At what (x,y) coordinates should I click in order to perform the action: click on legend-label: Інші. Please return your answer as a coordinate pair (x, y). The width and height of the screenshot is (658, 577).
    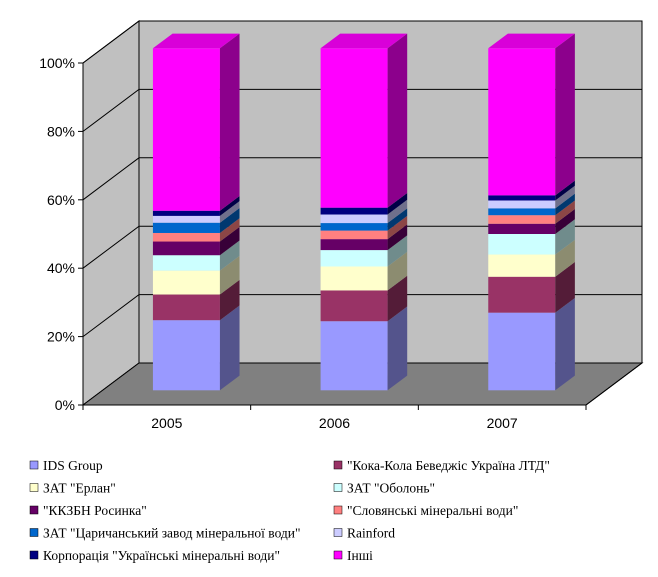
    Looking at the image, I should click on (360, 555).